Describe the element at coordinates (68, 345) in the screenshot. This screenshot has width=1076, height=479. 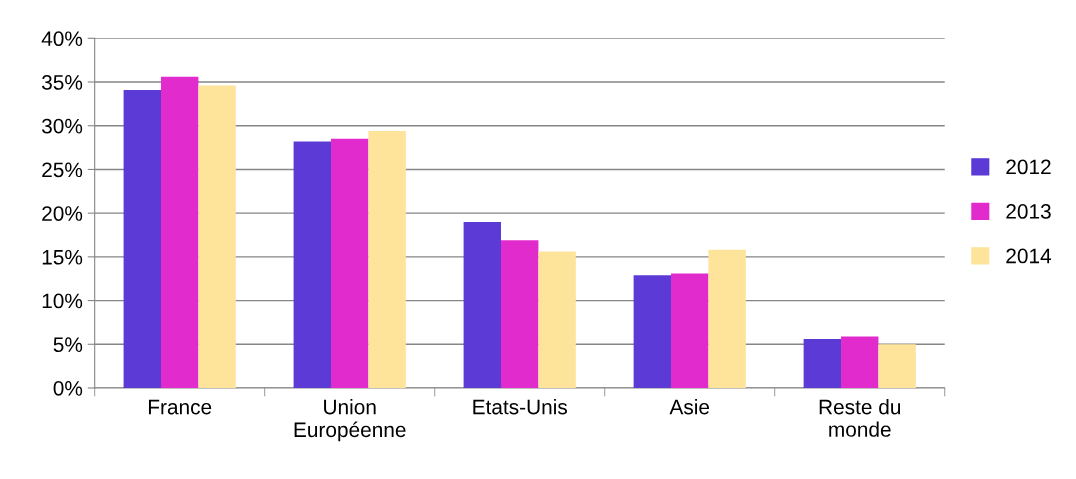
I see `y-tick-label: 5%` at that location.